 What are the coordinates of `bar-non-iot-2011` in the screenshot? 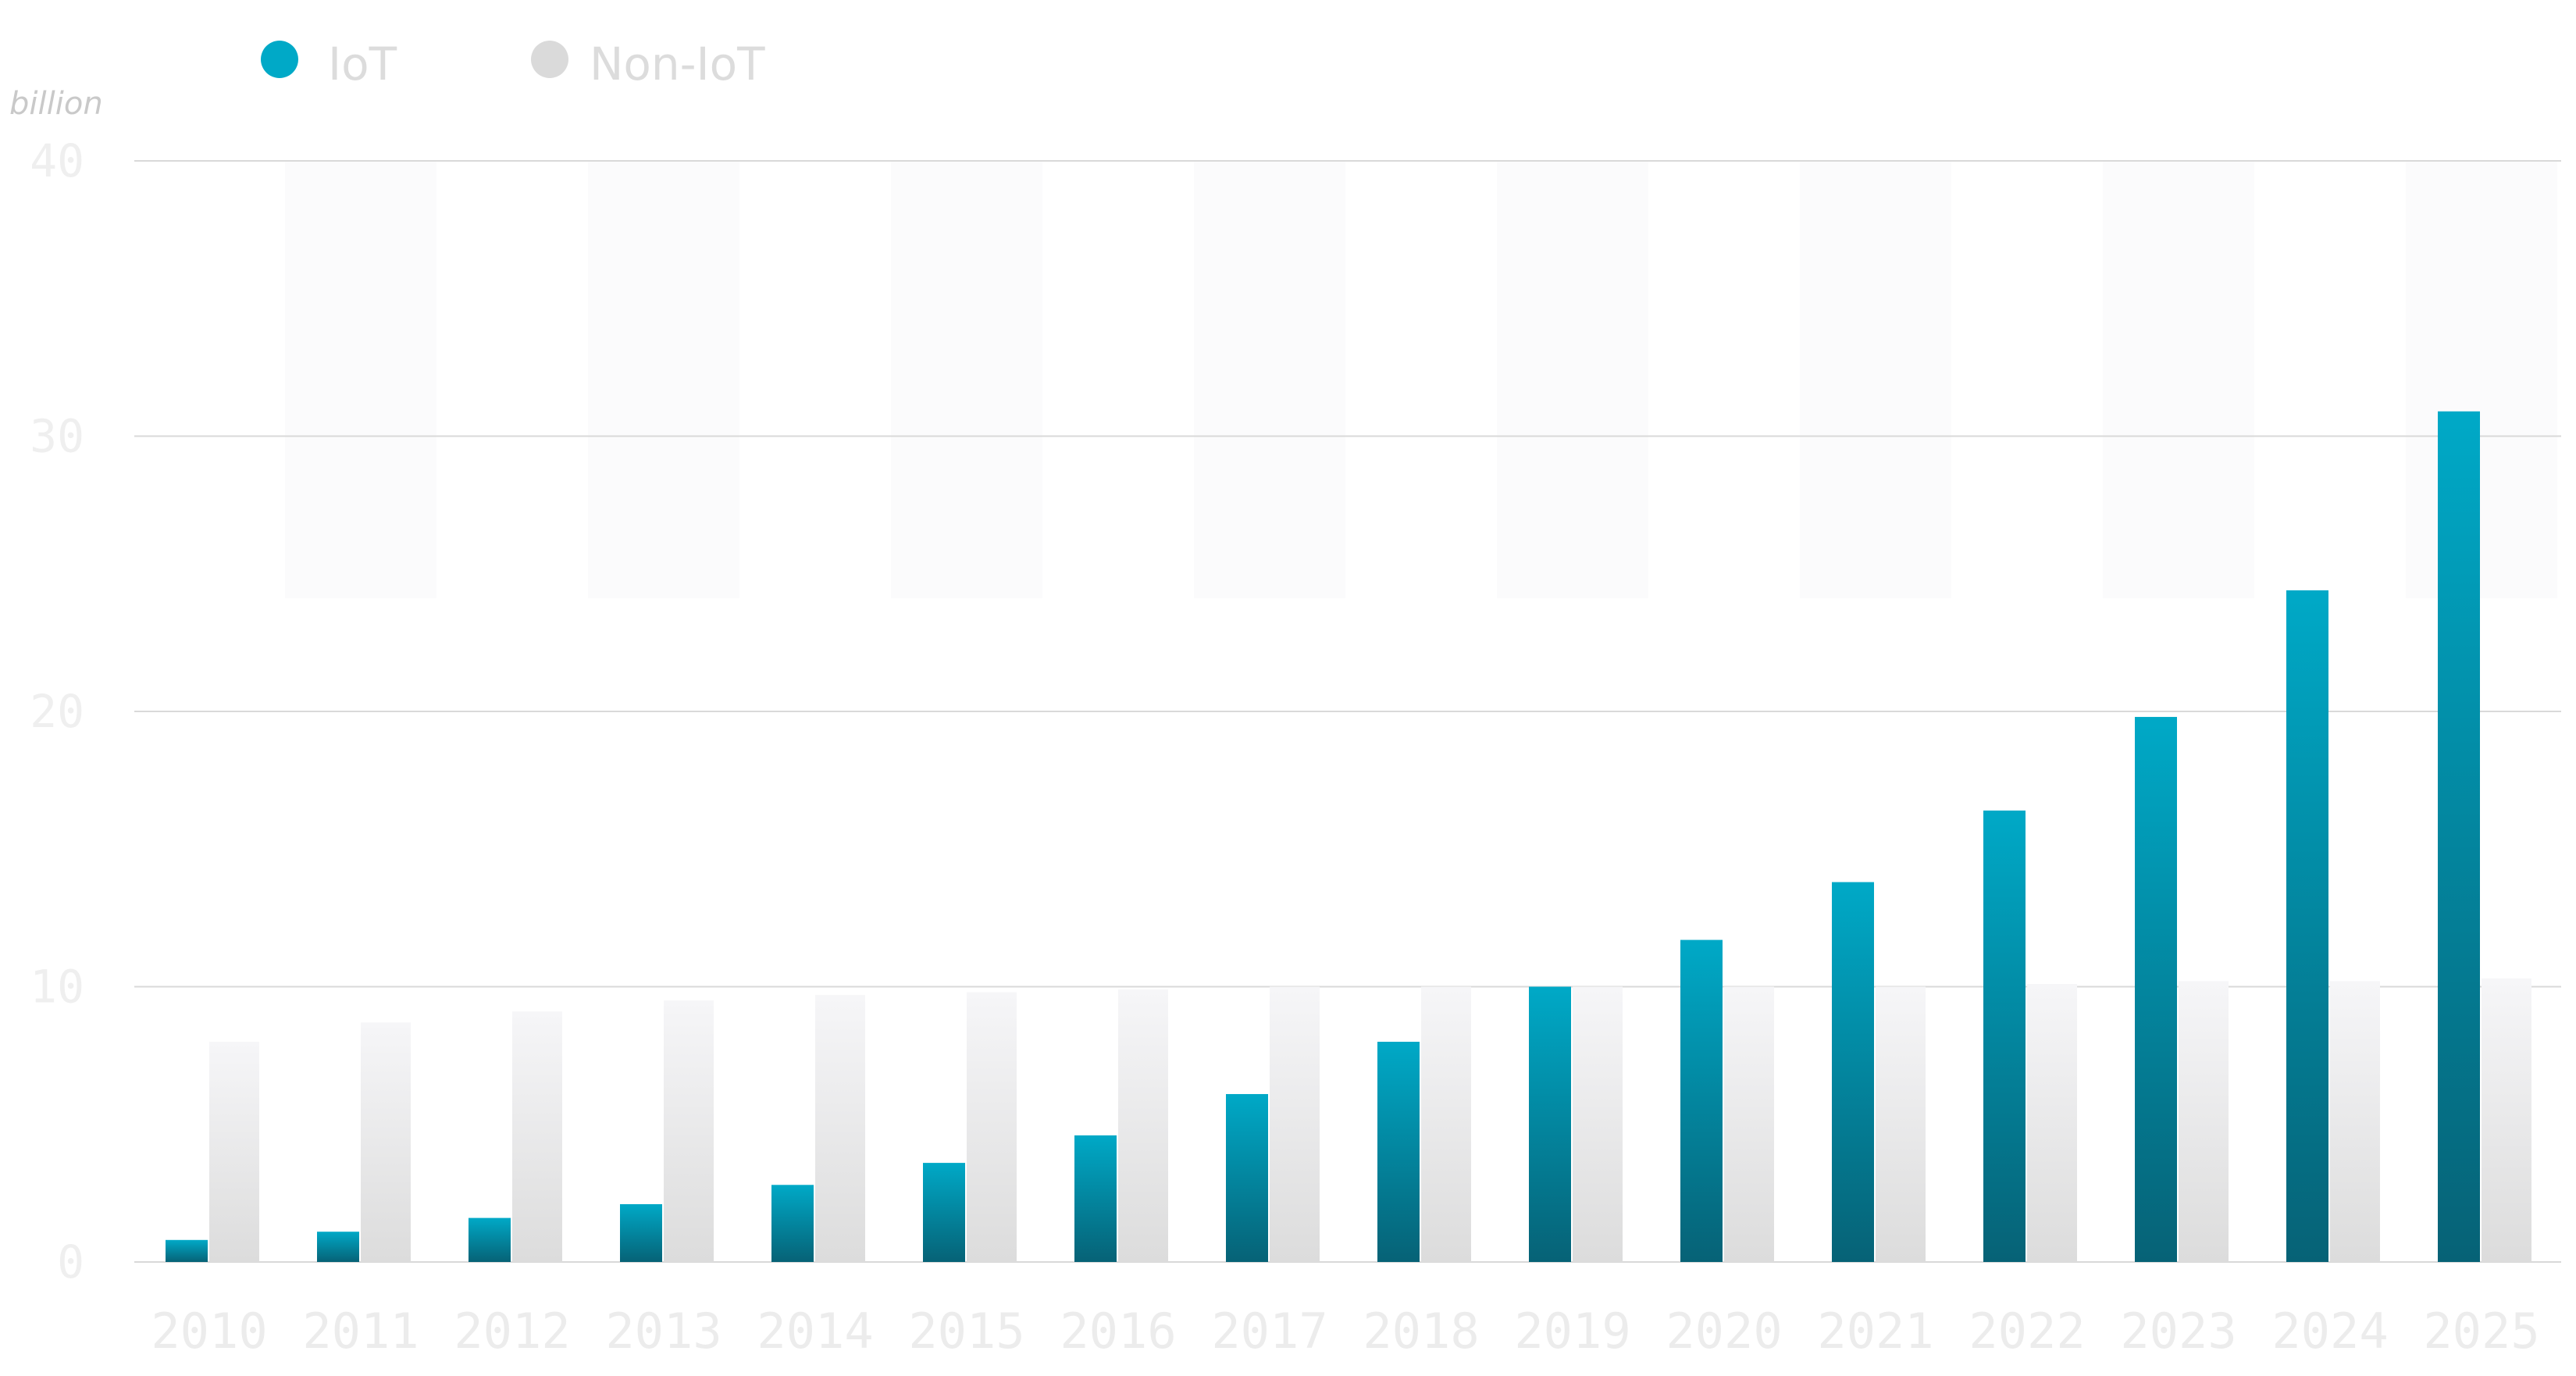 It's located at (386, 1142).